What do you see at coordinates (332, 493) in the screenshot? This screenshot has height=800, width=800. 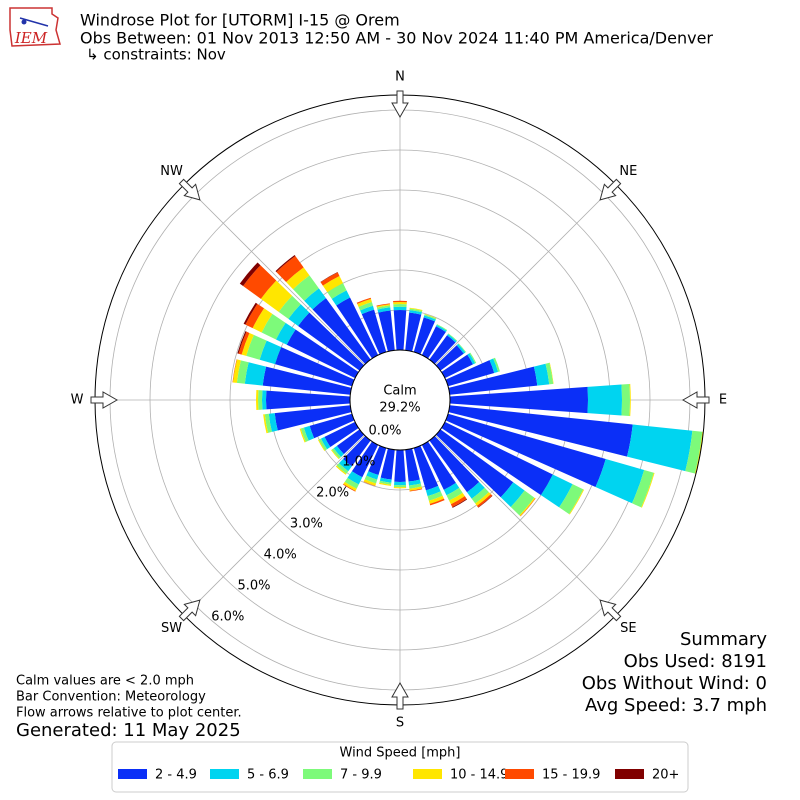 I see `r-tick-label: 2.0%` at bounding box center [332, 493].